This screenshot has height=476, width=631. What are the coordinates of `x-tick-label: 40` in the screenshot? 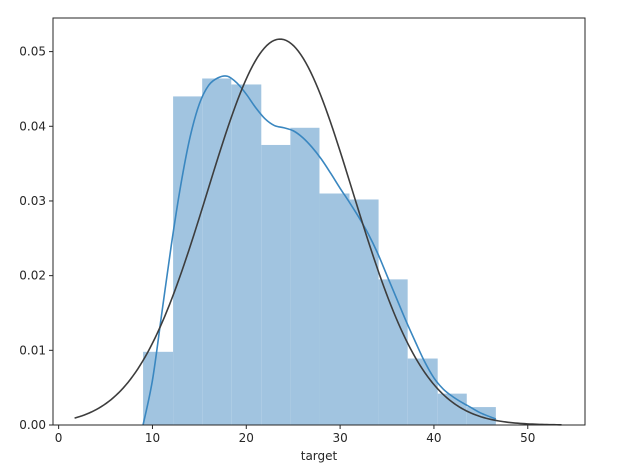 It's located at (433, 438).